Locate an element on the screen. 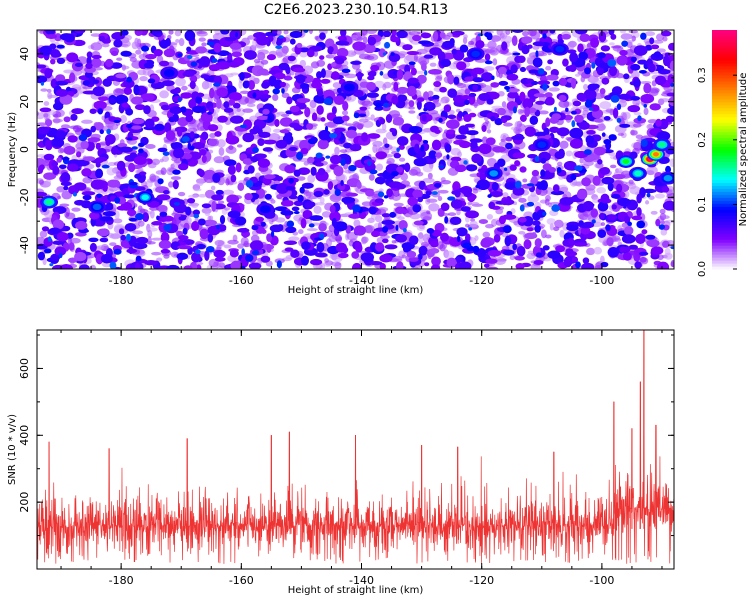 This screenshot has height=600, width=750. heatmap-ytick-label: -40 is located at coordinates (24, 245).